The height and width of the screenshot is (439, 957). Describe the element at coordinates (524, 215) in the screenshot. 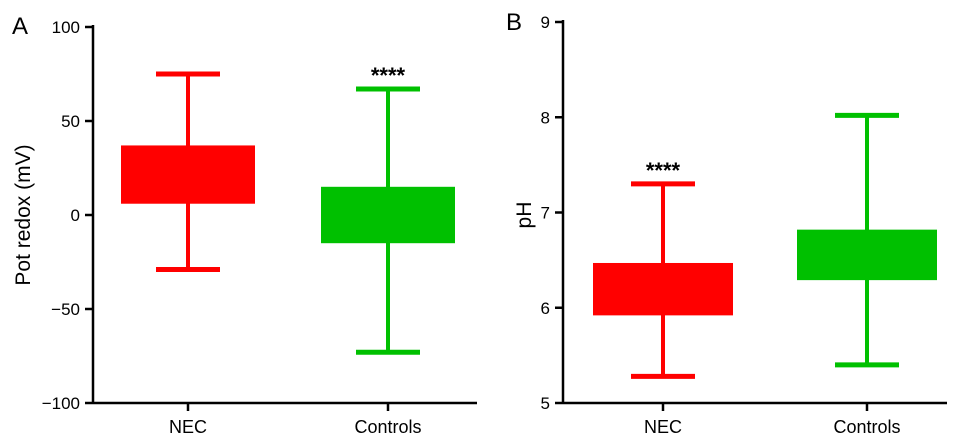

I see `y-axis-label: pH` at that location.